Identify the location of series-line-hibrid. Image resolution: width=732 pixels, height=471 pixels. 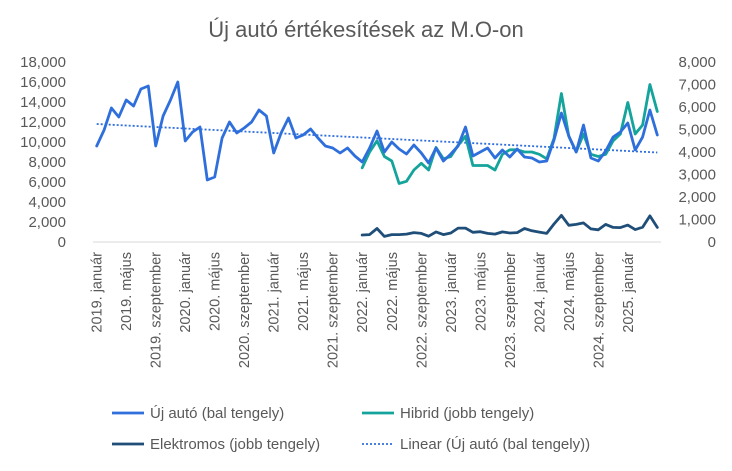
(509, 134).